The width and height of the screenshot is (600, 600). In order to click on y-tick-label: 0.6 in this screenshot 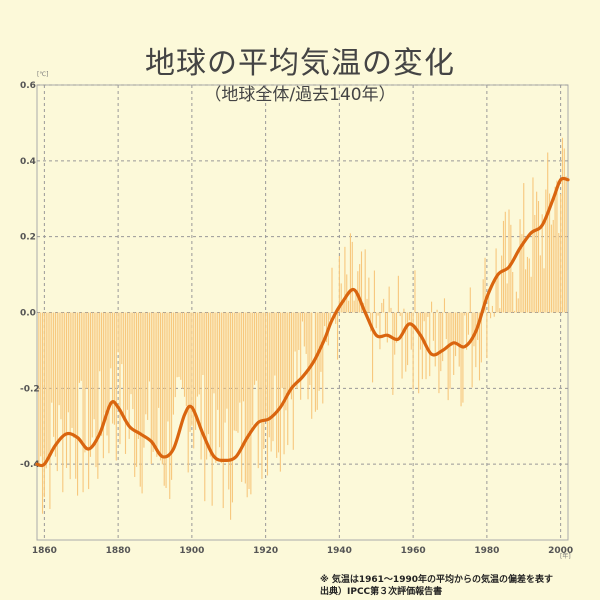, I will do `click(28, 86)`.